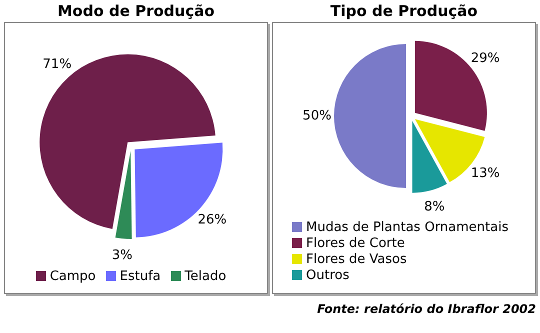  What do you see at coordinates (212, 220) in the screenshot?
I see `data-label: 26%` at bounding box center [212, 220].